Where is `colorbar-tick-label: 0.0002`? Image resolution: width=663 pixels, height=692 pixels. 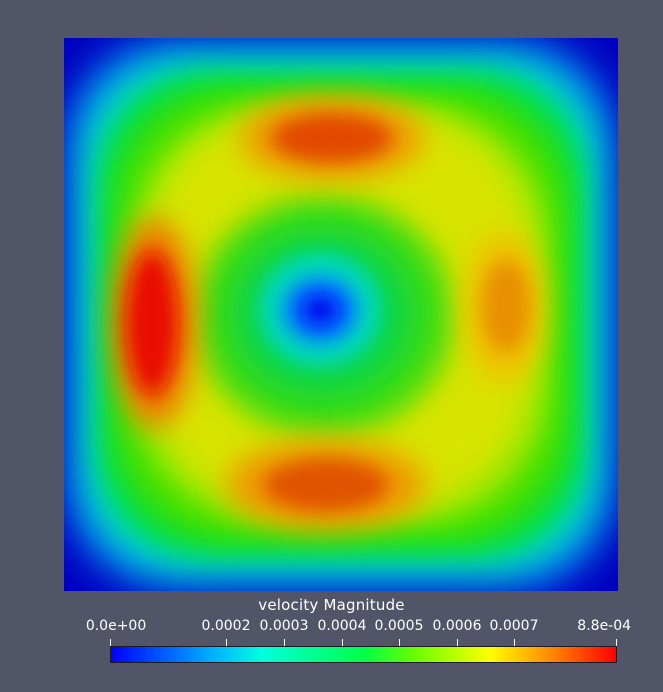 colorbar-tick-label: 0.0002 is located at coordinates (226, 626).